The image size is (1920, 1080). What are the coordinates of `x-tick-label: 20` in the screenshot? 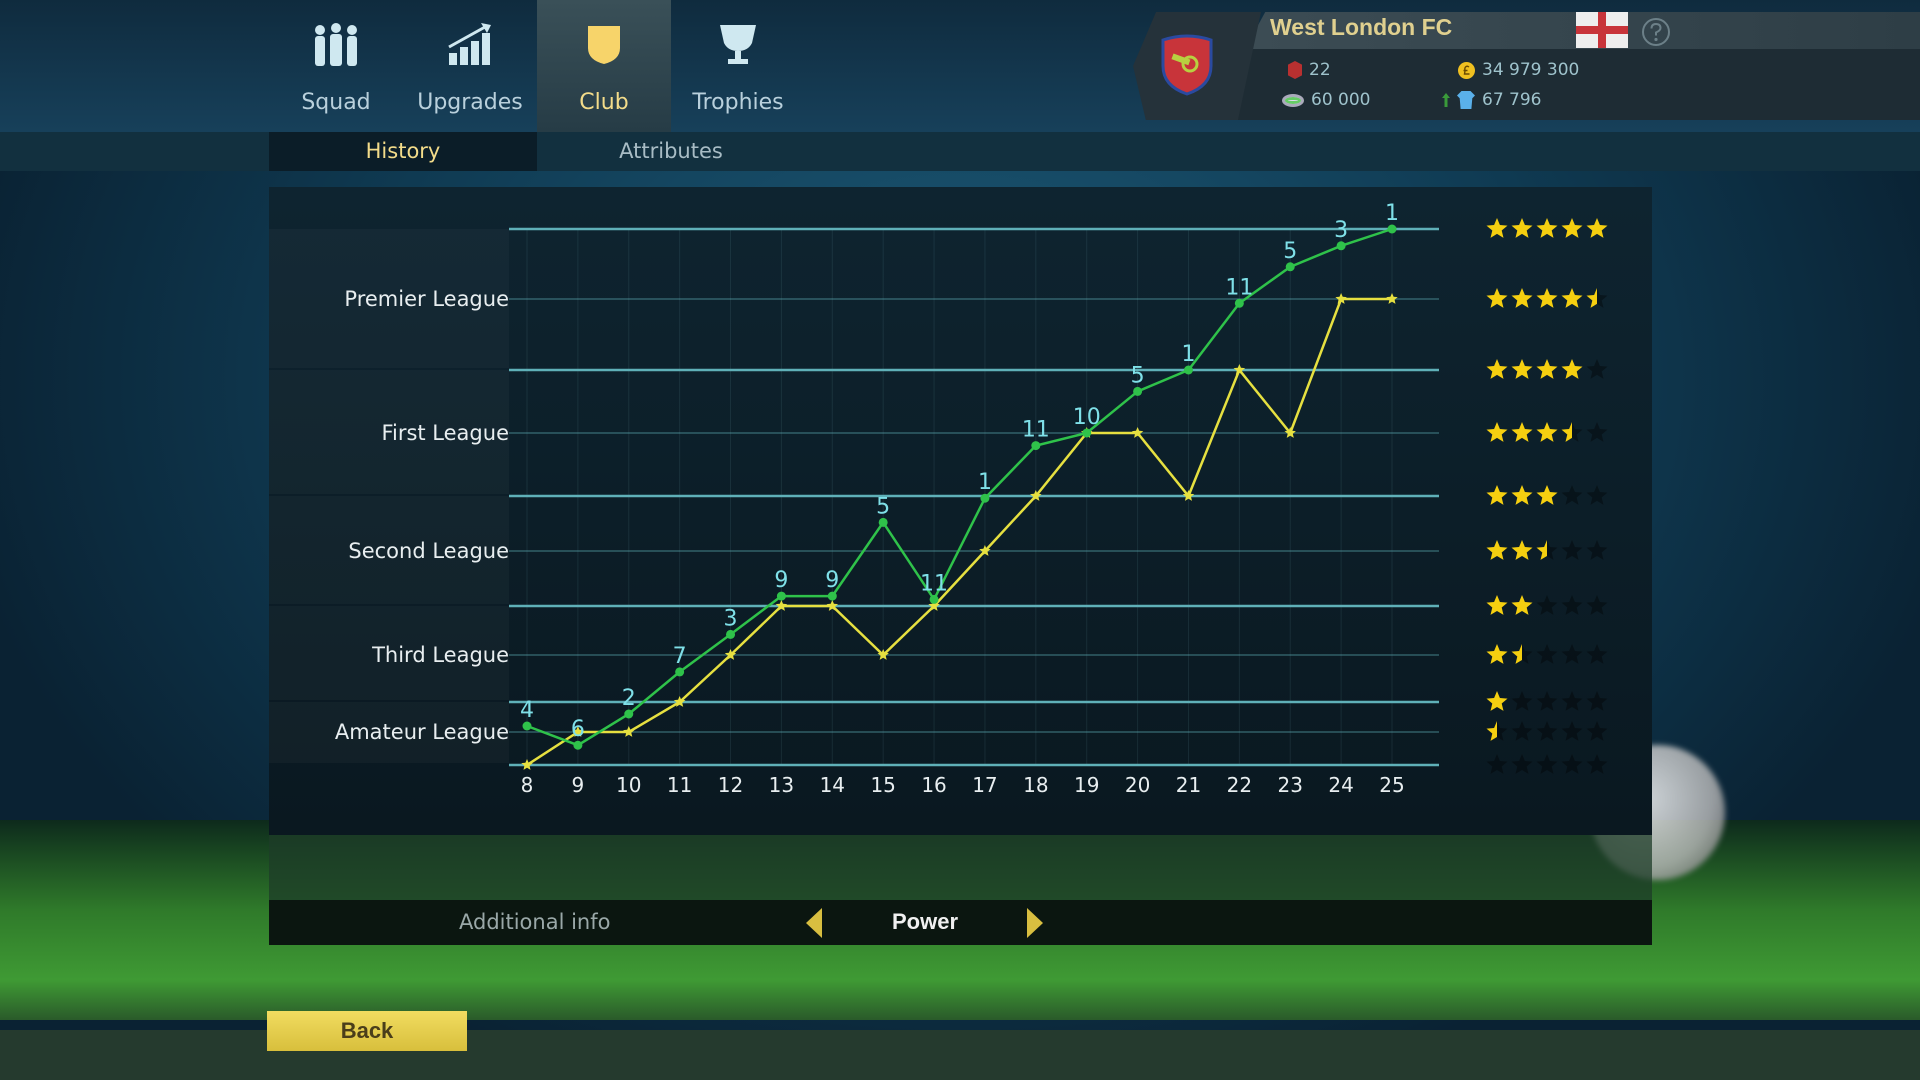 It's located at (1137, 785).